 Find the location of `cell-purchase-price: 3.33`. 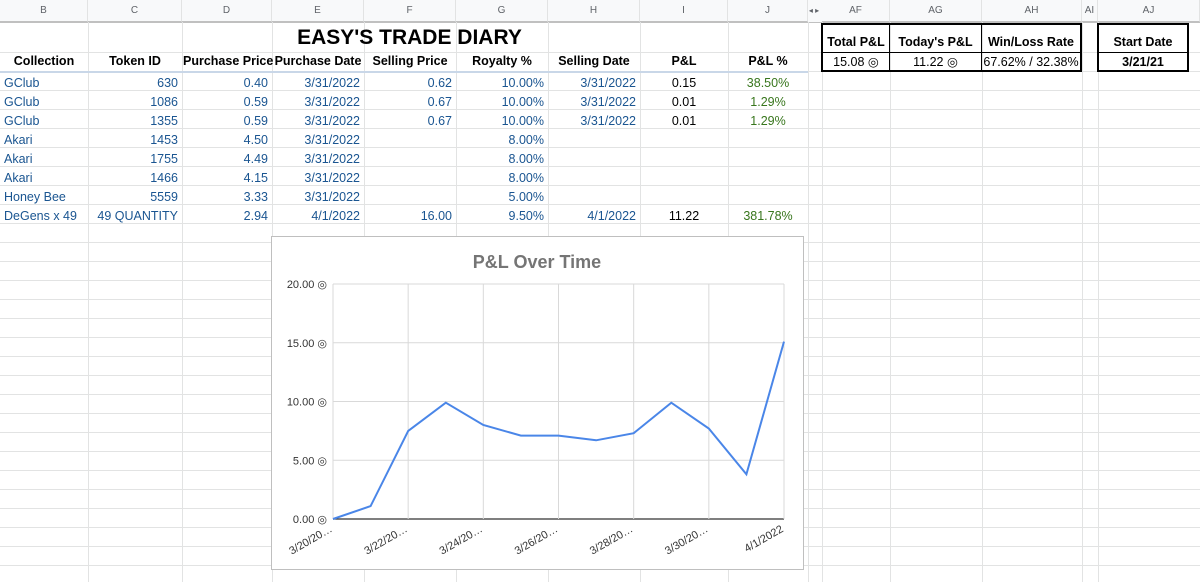

cell-purchase-price: 3.33 is located at coordinates (255, 197).